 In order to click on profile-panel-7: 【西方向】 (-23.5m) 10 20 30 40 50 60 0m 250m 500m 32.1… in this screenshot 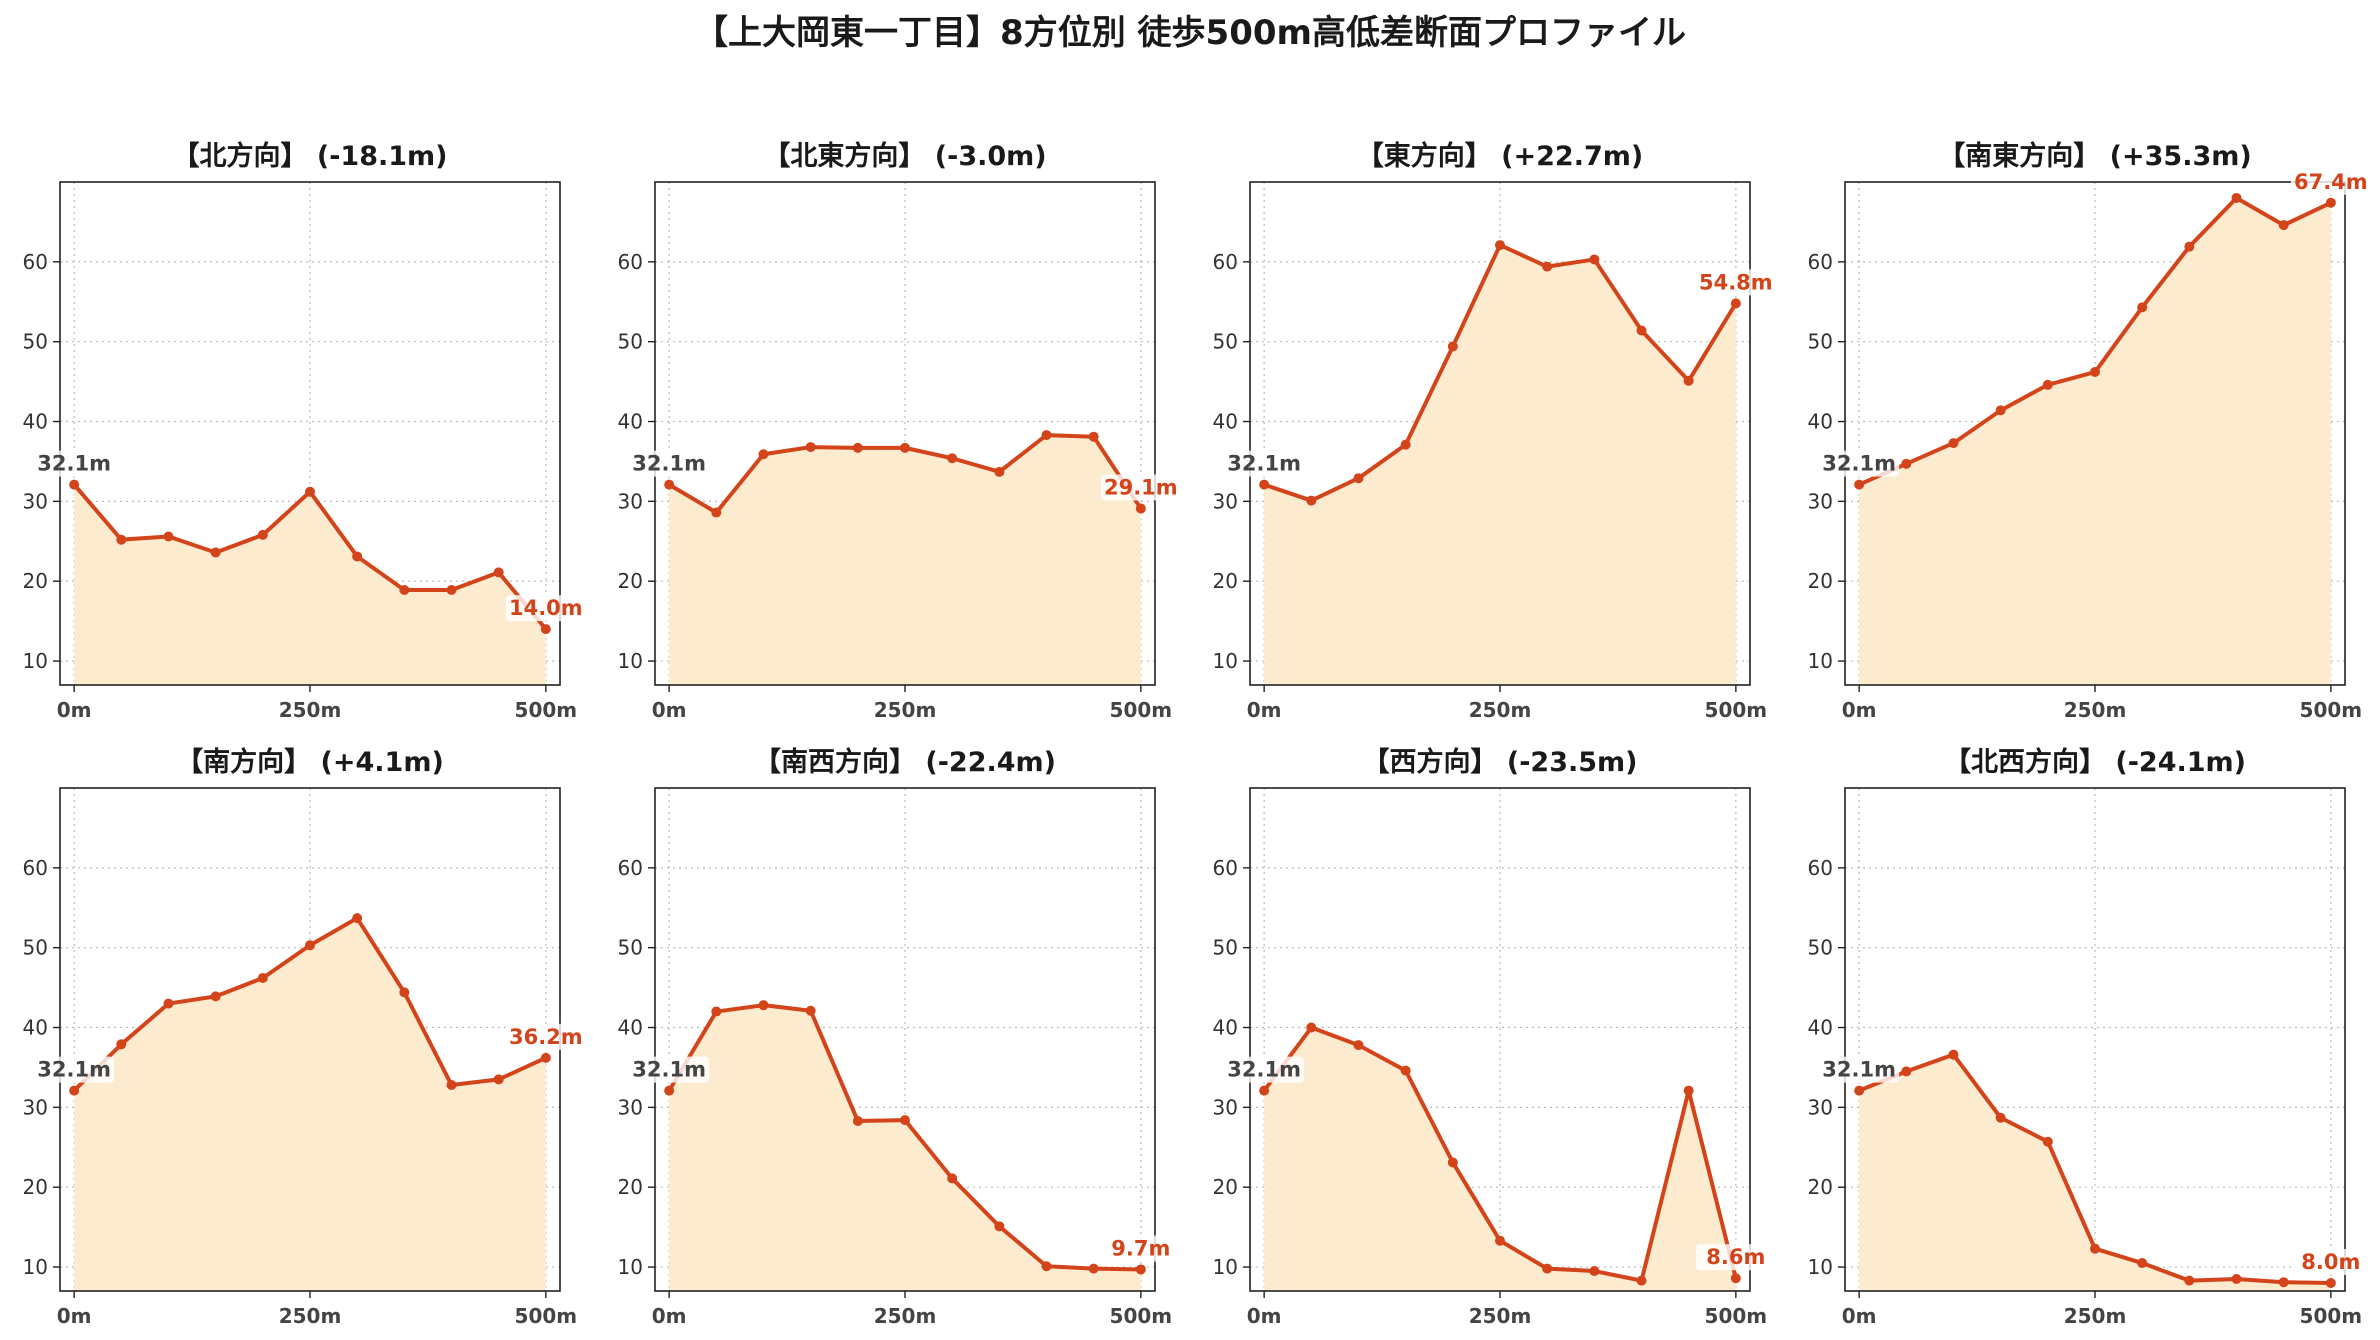, I will do `click(1494, 1037)`.